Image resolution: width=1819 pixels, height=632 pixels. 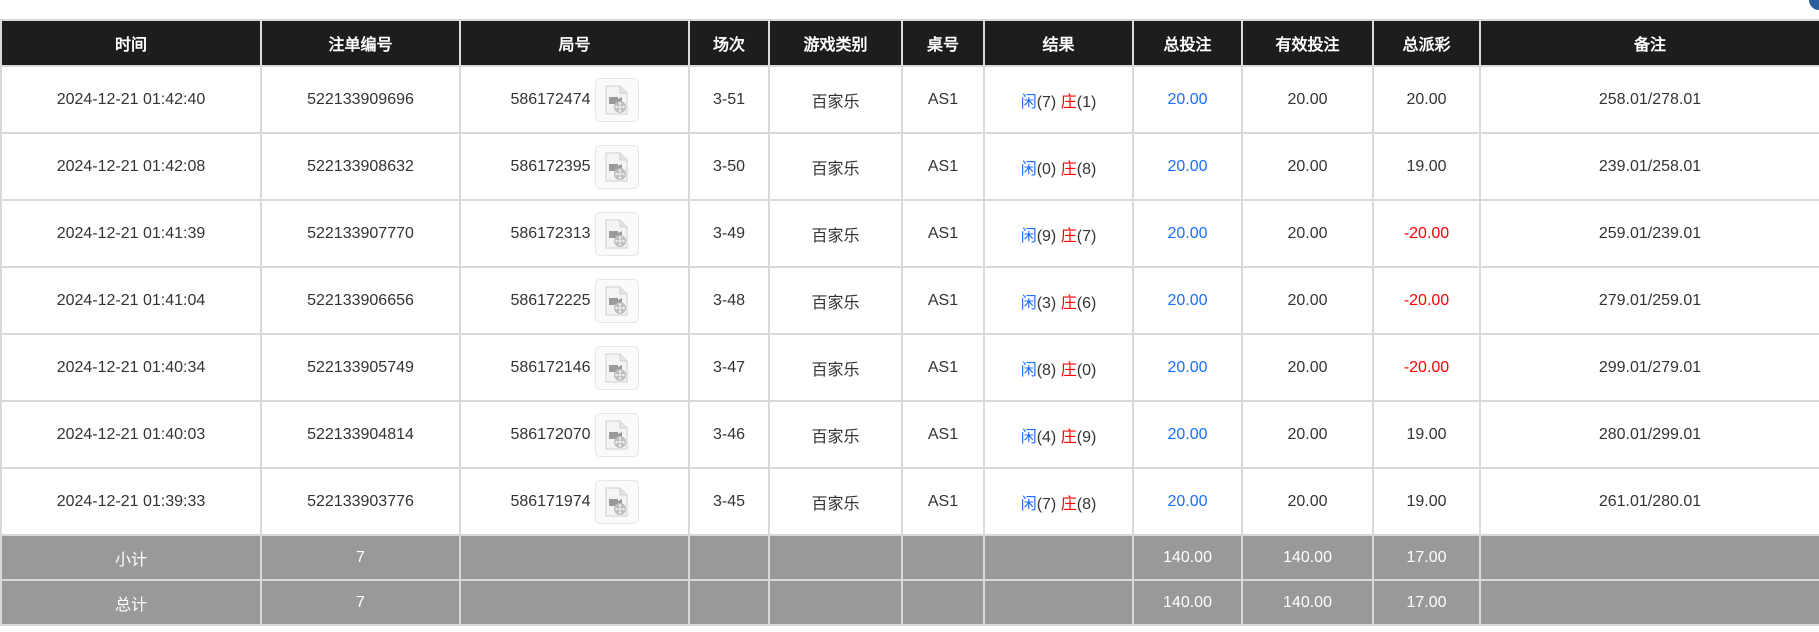 What do you see at coordinates (550, 501) in the screenshot?
I see `round-number: 586171974` at bounding box center [550, 501].